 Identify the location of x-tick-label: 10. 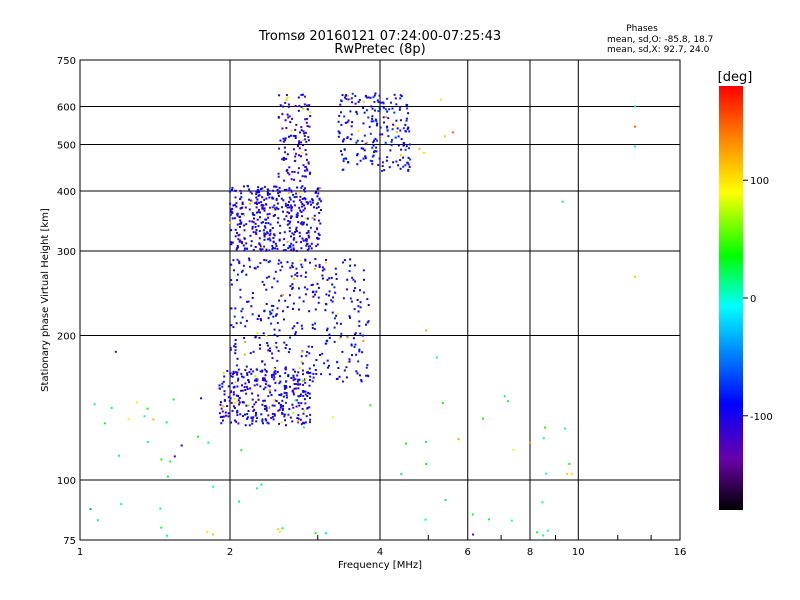
(578, 552).